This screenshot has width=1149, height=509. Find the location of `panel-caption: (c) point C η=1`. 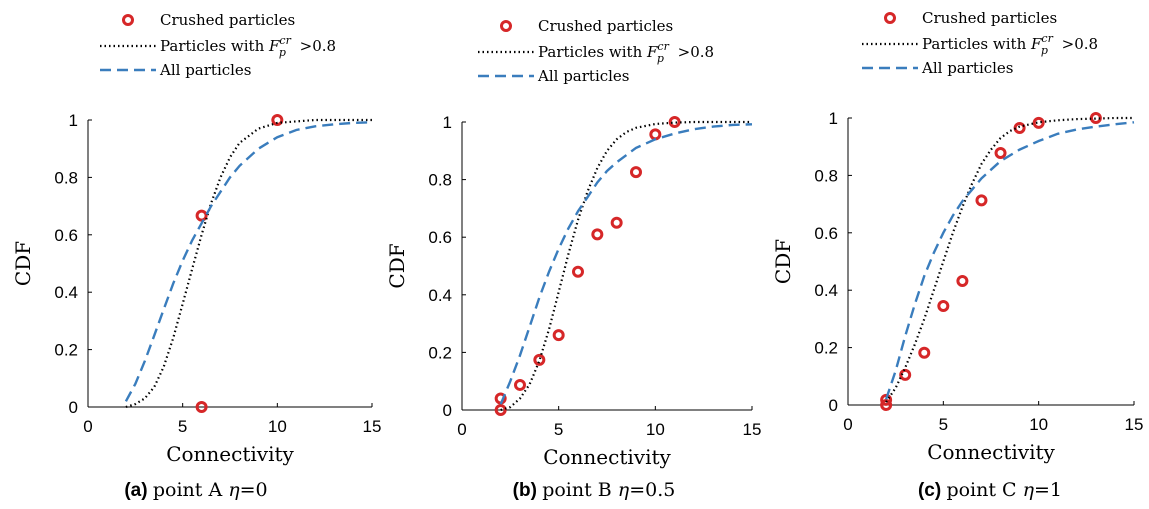

panel-caption: (c) point C η=1 is located at coordinates (990, 490).